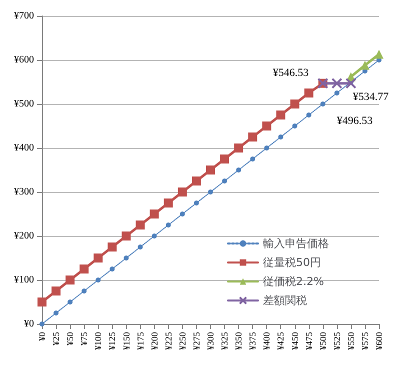 The height and width of the screenshot is (370, 397). Describe the element at coordinates (56, 339) in the screenshot. I see `x-tick-label: ¥25` at that location.